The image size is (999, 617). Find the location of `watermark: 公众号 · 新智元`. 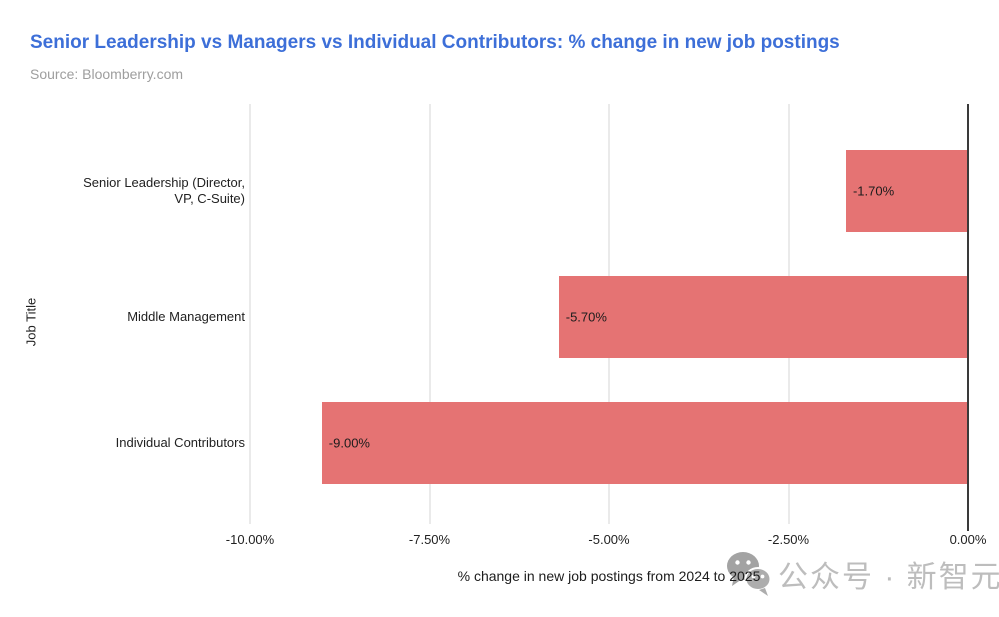

watermark: 公众号 · 新智元 is located at coordinates (862, 574).